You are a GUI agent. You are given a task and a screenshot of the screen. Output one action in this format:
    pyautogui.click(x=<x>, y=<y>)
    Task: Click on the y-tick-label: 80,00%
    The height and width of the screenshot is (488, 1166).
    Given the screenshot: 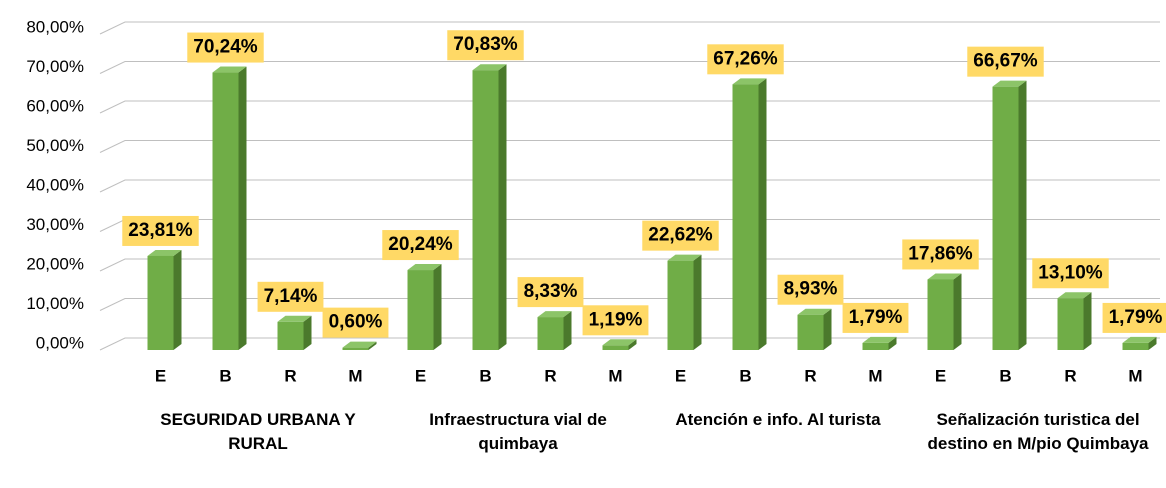 What is the action you would take?
    pyautogui.click(x=55, y=26)
    